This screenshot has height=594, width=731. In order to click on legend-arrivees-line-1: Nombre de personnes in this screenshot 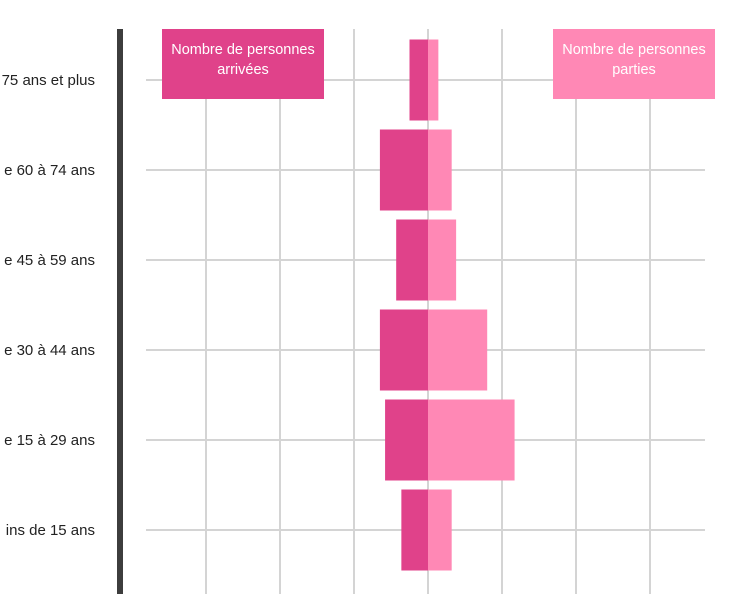, I will do `click(243, 50)`.